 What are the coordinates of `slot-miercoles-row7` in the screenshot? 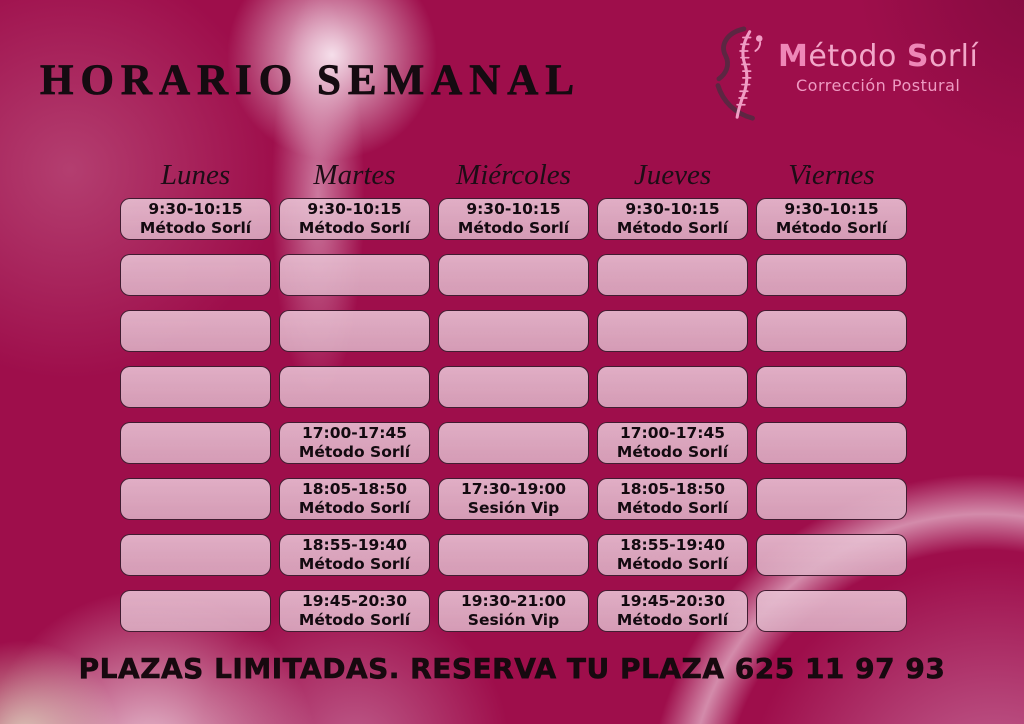 It's located at (513, 555).